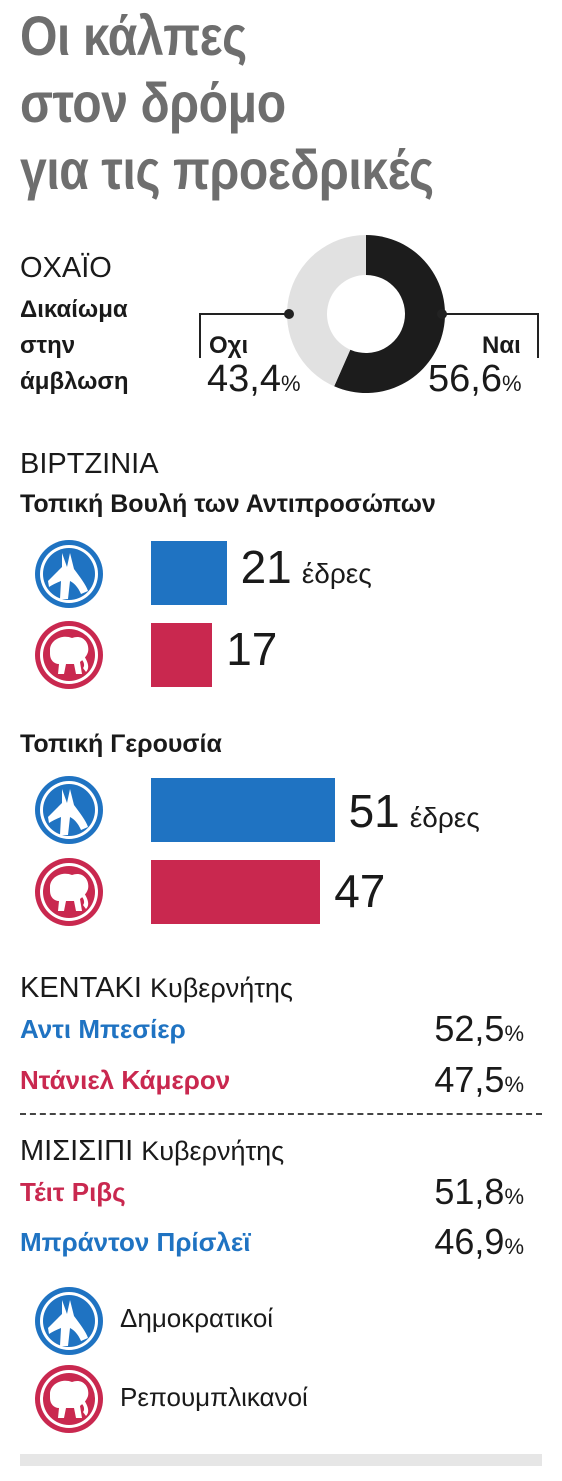  I want to click on virginia-state-label: ΒΙΡΤΖΙΝΙΑ, so click(89, 464).